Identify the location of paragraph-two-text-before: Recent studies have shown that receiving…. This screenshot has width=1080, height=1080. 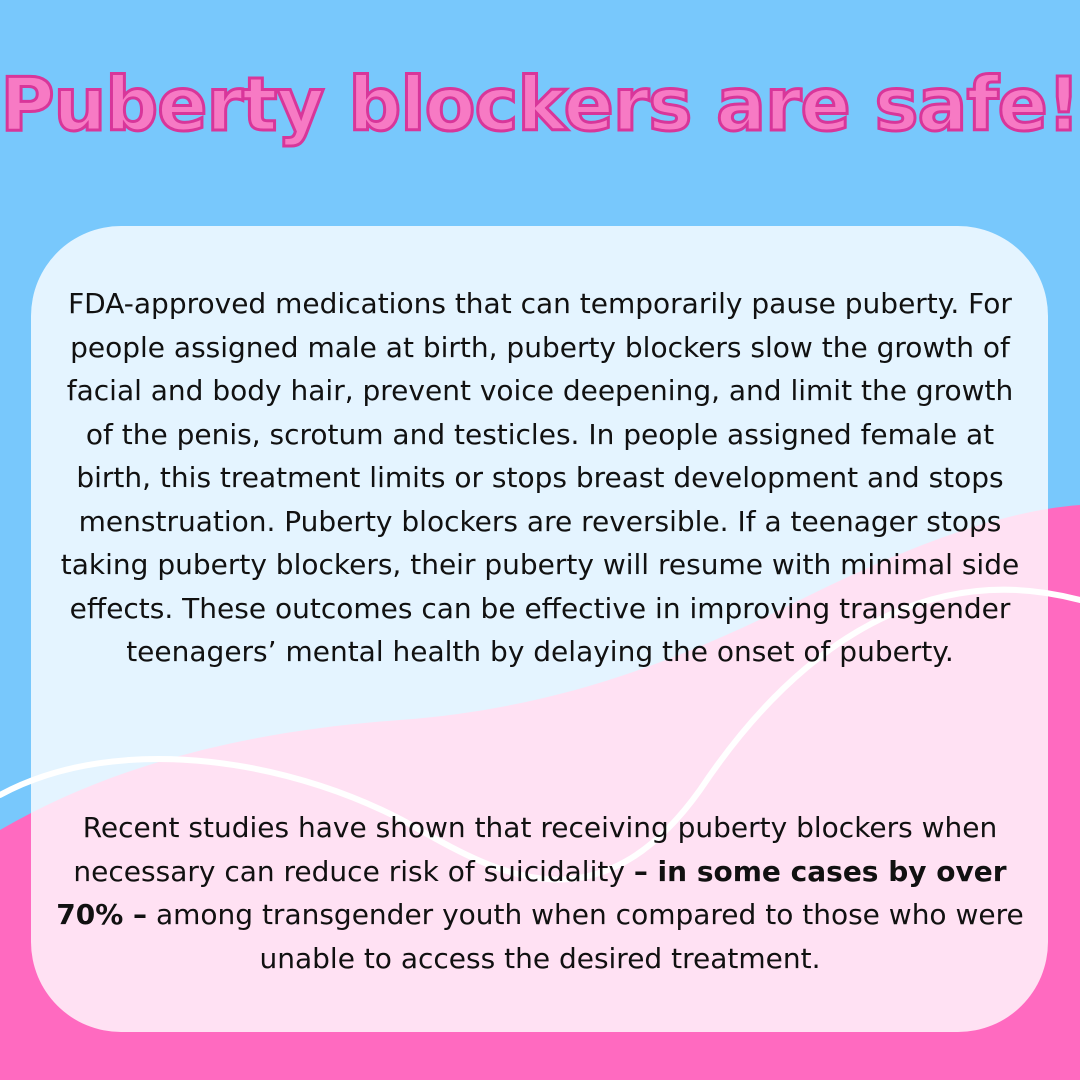
(535, 849).